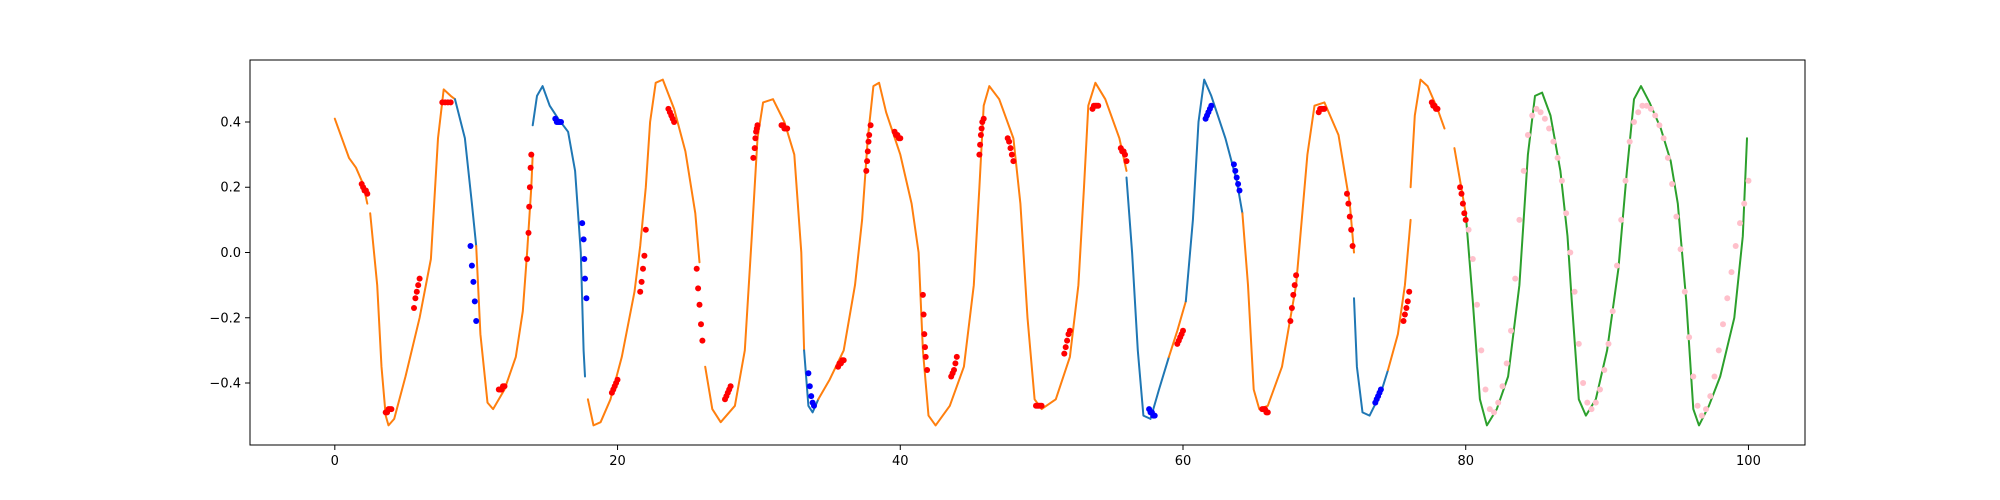 This screenshot has height=500, width=2000. Describe the element at coordinates (1046, 457) in the screenshot. I see `x-axis-ticks: 0 20 40 60 80 100` at that location.